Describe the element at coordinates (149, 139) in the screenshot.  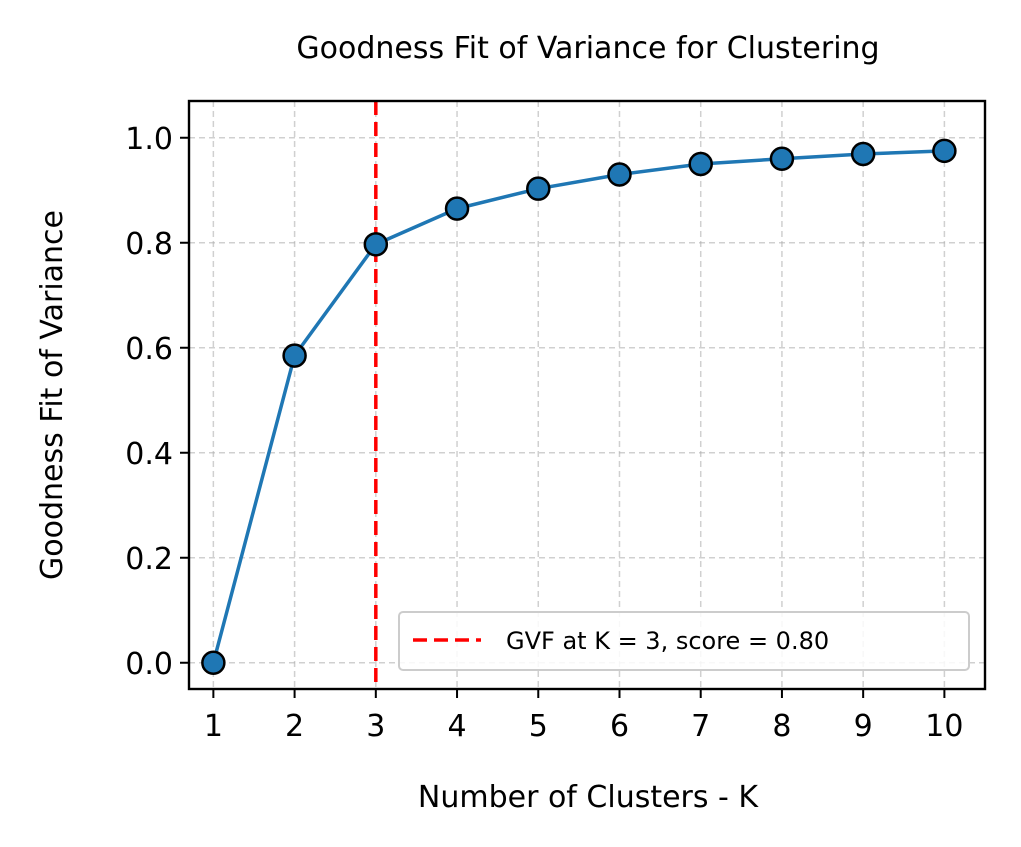
I see `y-tick-label: 1.0` at that location.